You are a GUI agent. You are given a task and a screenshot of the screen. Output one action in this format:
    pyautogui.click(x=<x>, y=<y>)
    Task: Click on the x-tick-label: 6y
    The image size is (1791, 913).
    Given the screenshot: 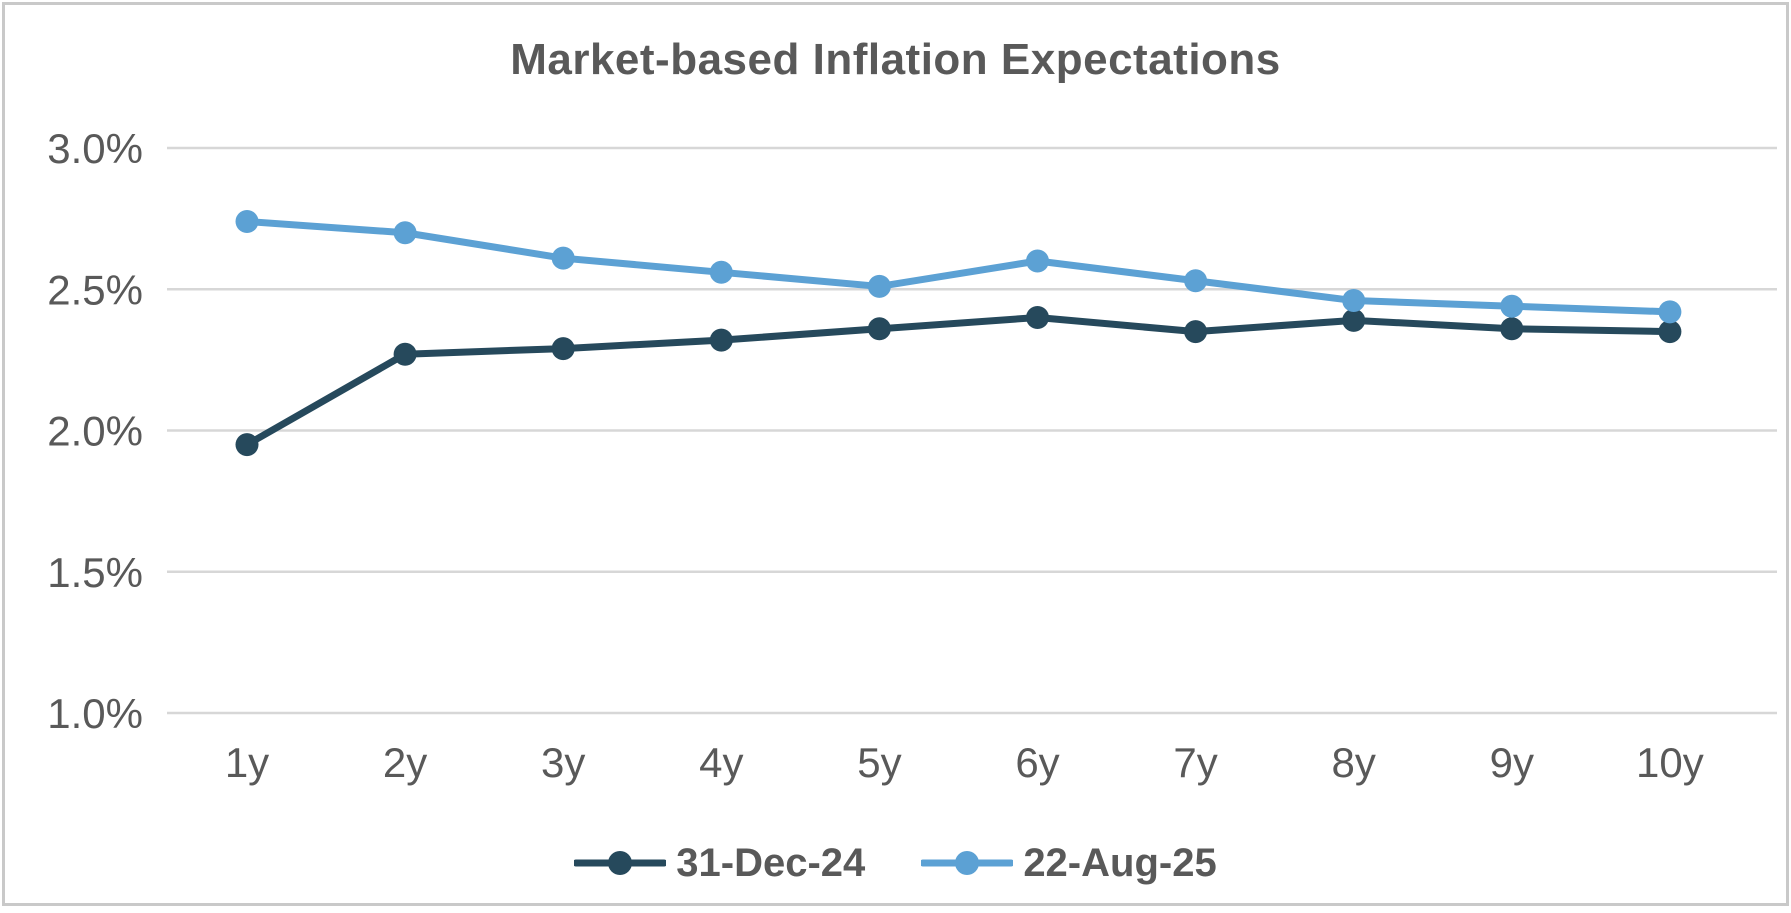 What is the action you would take?
    pyautogui.click(x=1037, y=762)
    